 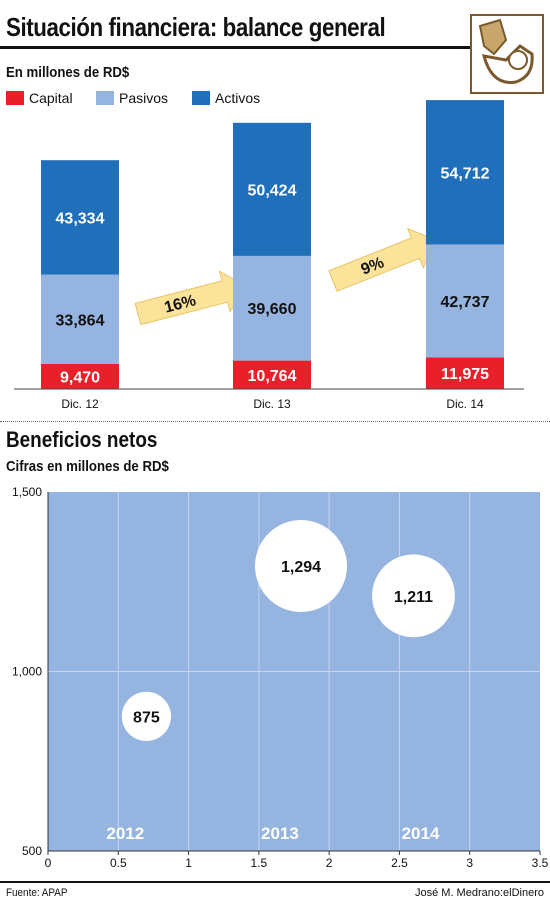 What do you see at coordinates (51, 98) in the screenshot?
I see `legend-label-capital: Capital` at bounding box center [51, 98].